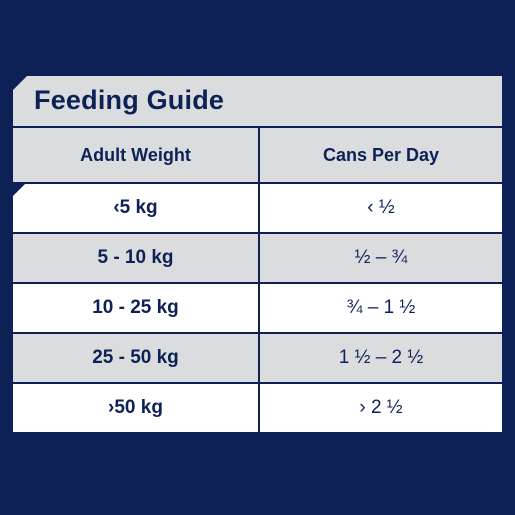  I want to click on cans-cell: 1 ½ – 2 ½, so click(381, 358).